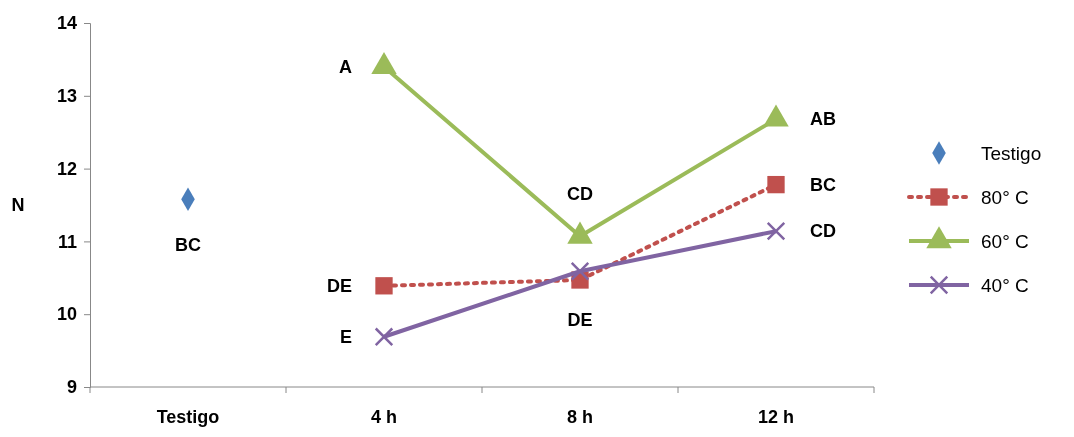 This screenshot has height=437, width=1074. What do you see at coordinates (66, 168) in the screenshot?
I see `y-tick-label: 12` at bounding box center [66, 168].